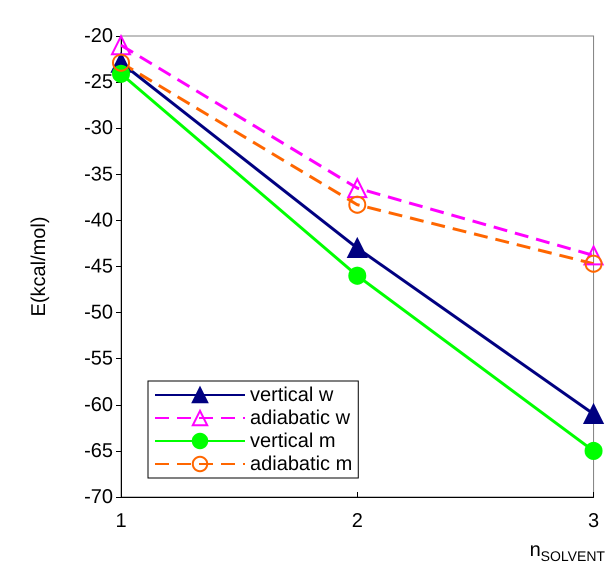 The width and height of the screenshot is (610, 568). Describe the element at coordinates (357, 521) in the screenshot. I see `x-tick-label: 2` at that location.